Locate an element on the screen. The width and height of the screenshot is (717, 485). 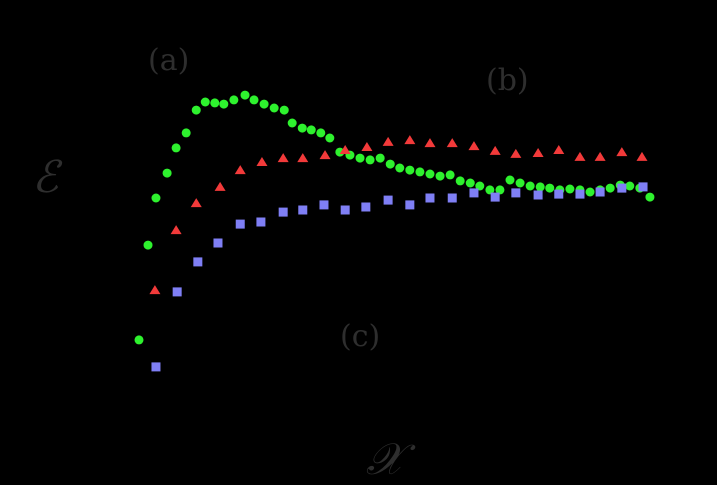
y-axis-label: ℰ is located at coordinates (45, 177).